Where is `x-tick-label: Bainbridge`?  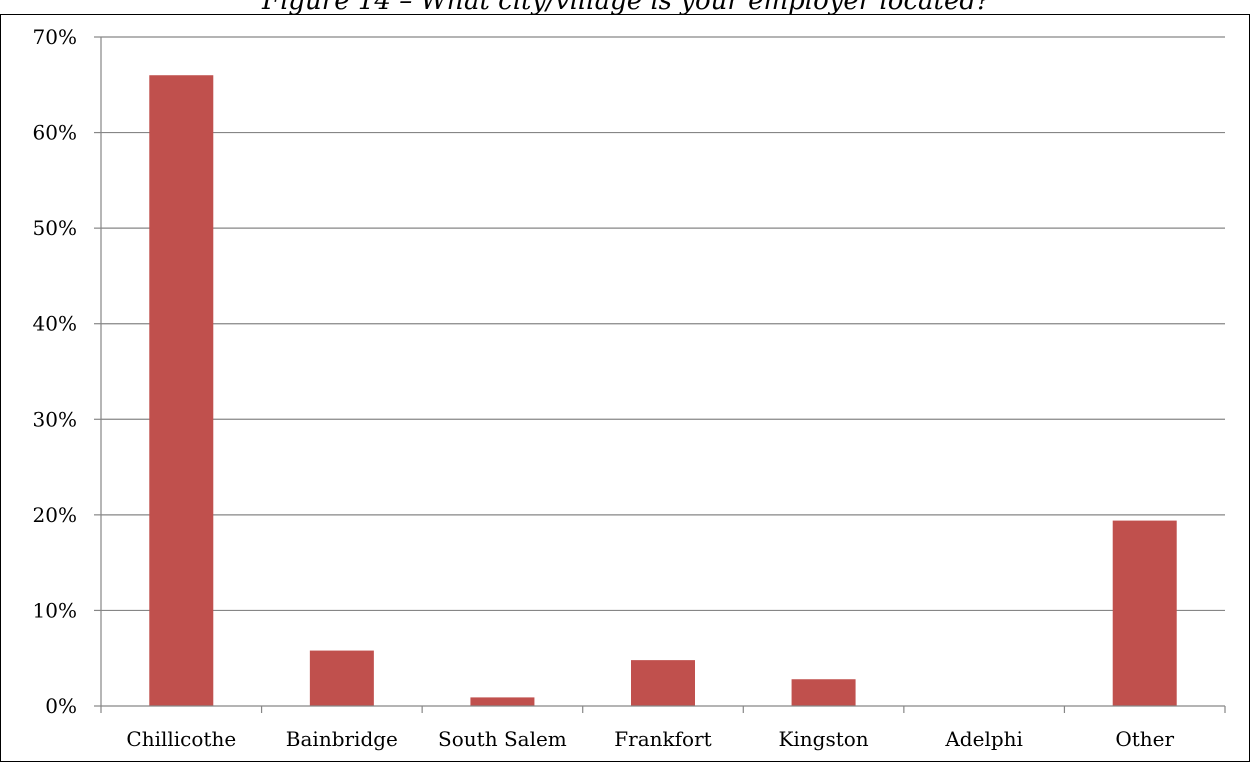 x-tick-label: Bainbridge is located at coordinates (342, 739).